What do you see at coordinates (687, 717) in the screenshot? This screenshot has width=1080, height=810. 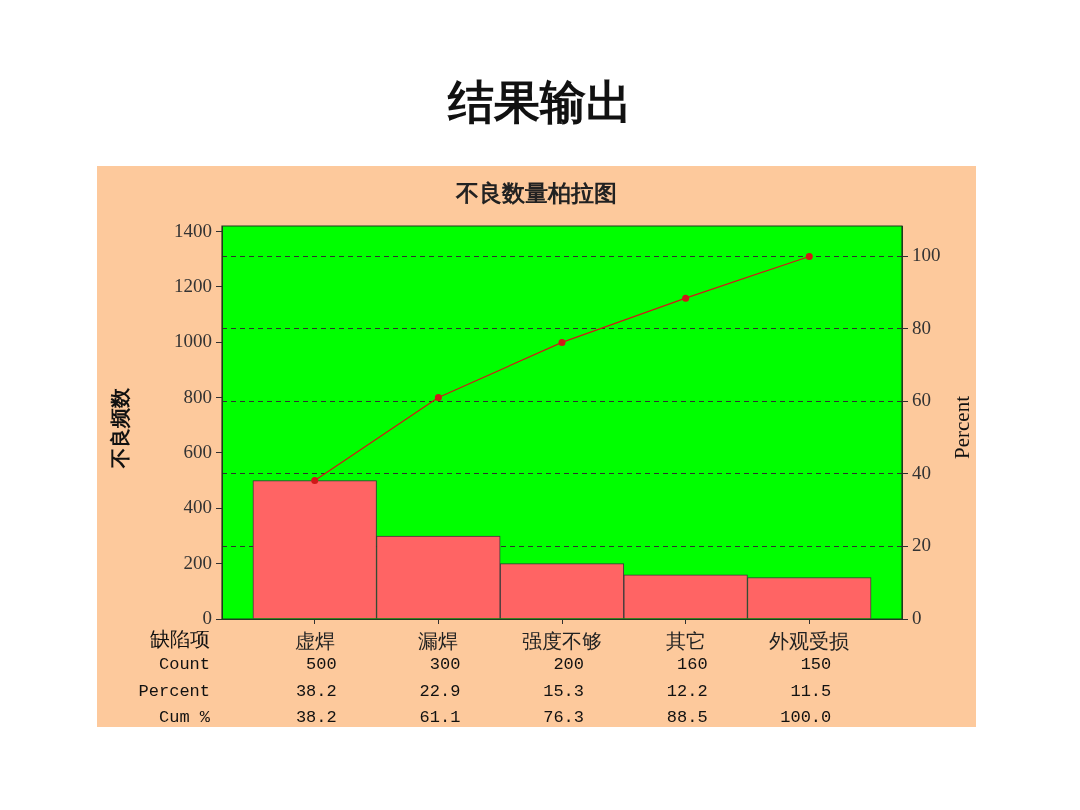 I see `data-label: 88.5` at bounding box center [687, 717].